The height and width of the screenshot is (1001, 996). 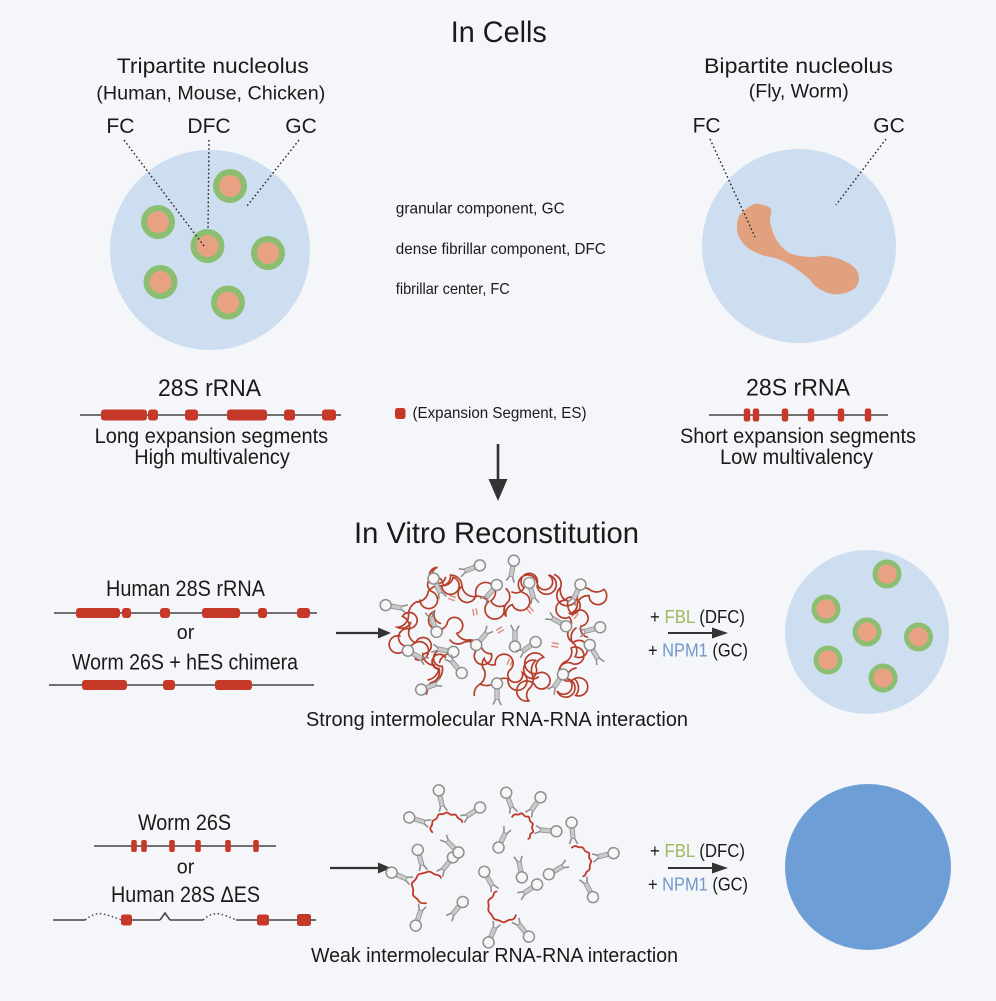 I want to click on svg-text: granular component, GC, so click(x=480, y=209).